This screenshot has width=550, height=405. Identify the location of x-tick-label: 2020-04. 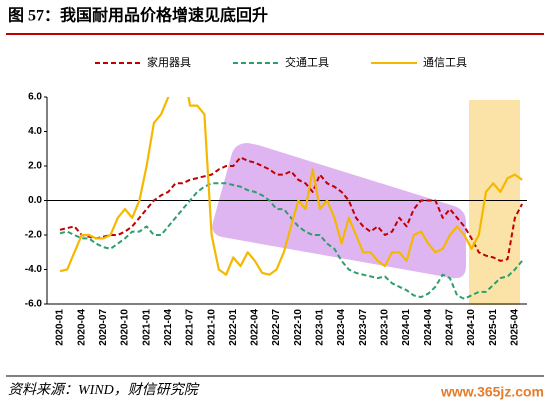
(81, 327).